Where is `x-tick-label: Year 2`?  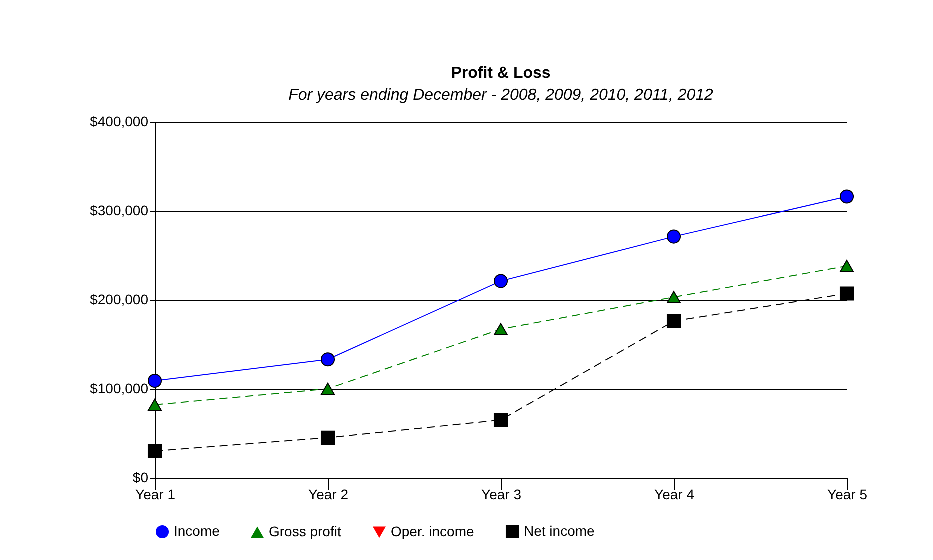 x-tick-label: Year 2 is located at coordinates (328, 494).